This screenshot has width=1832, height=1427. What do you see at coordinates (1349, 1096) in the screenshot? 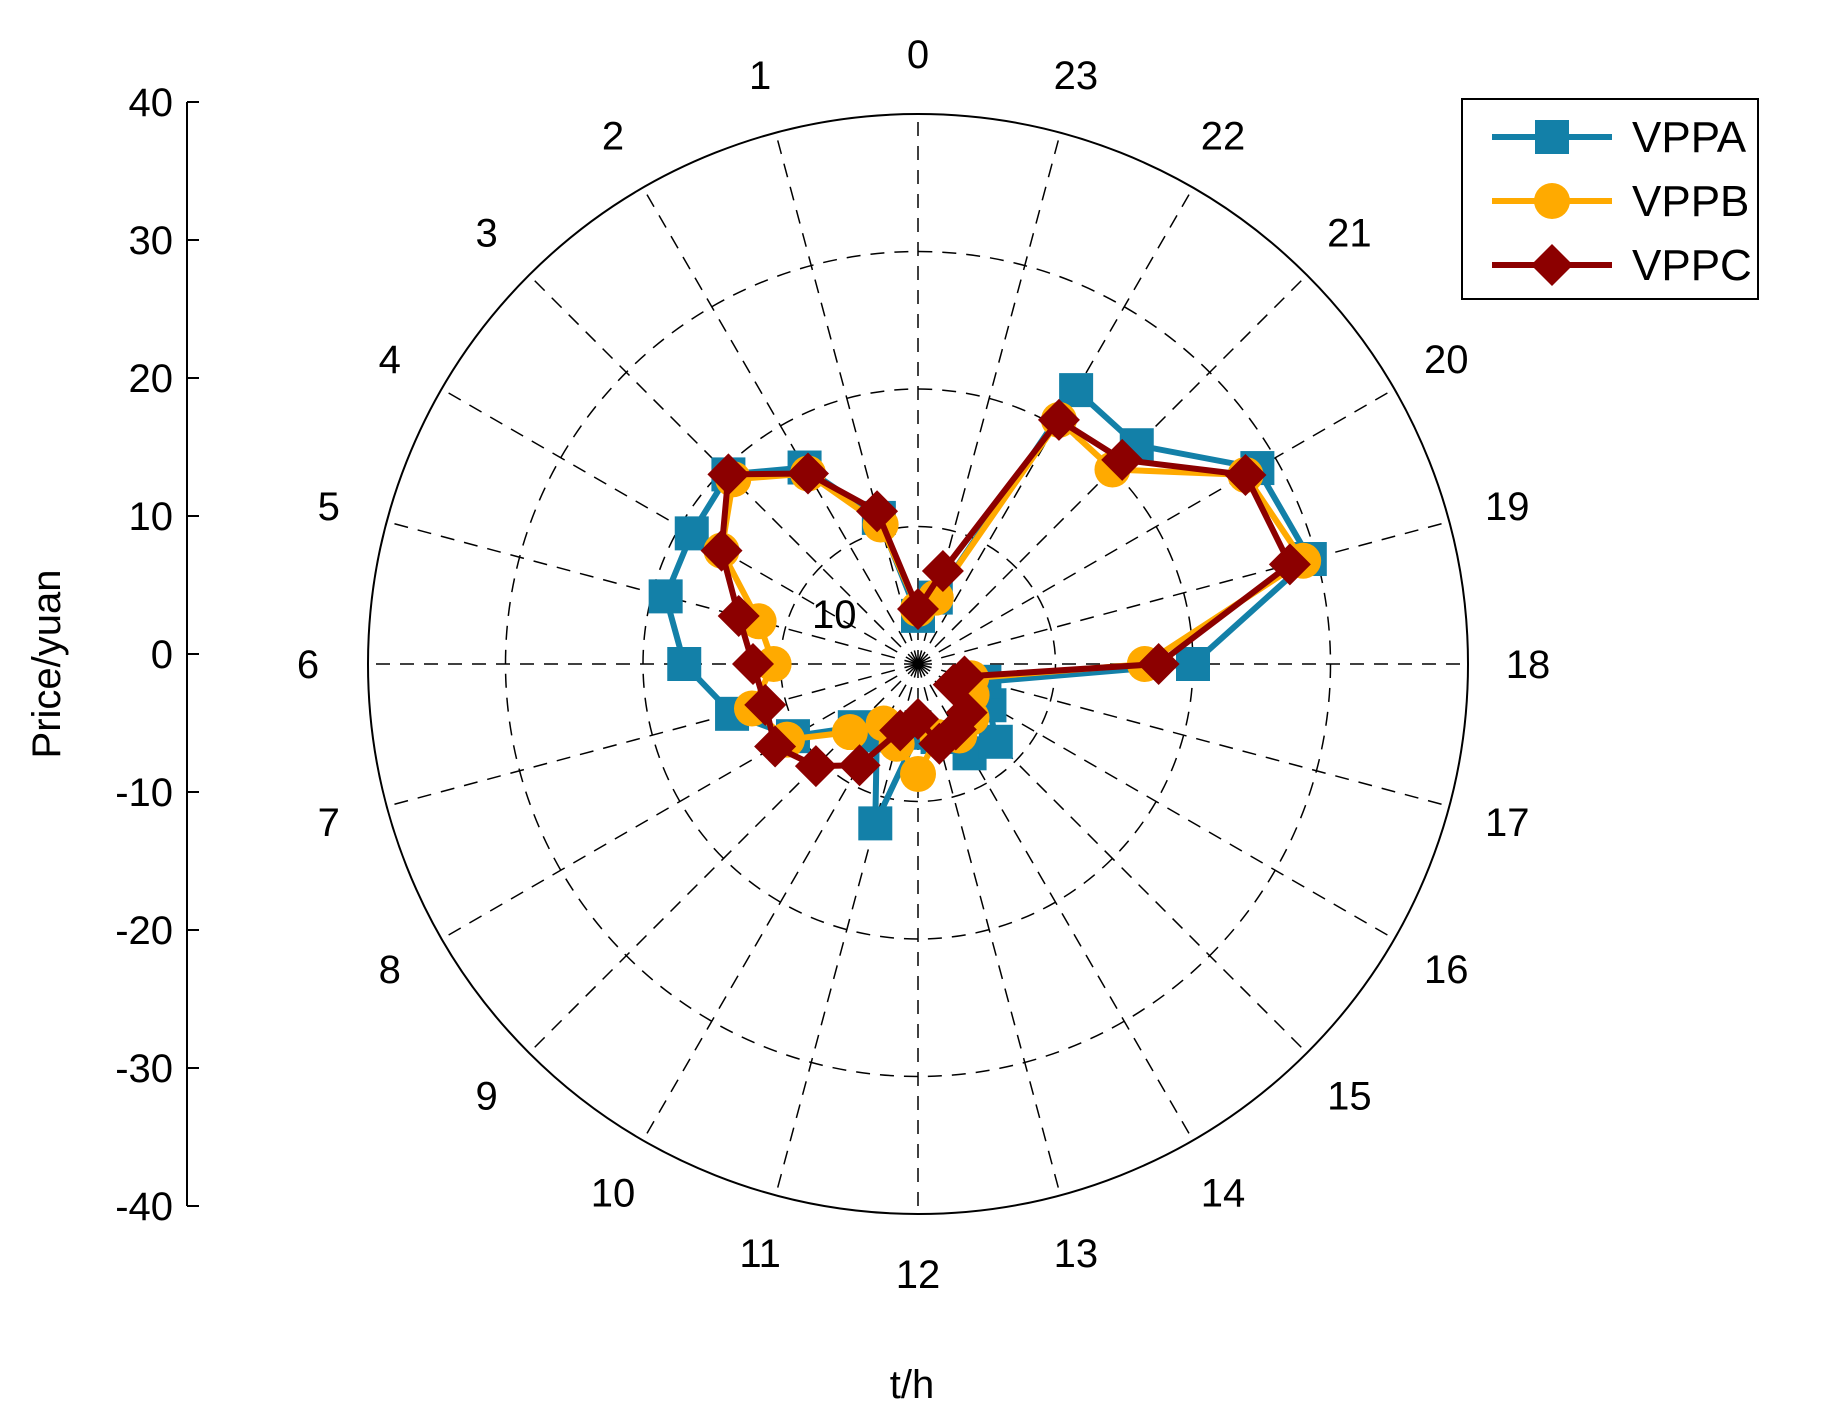
I see `hour-label-15: 15` at bounding box center [1349, 1096].